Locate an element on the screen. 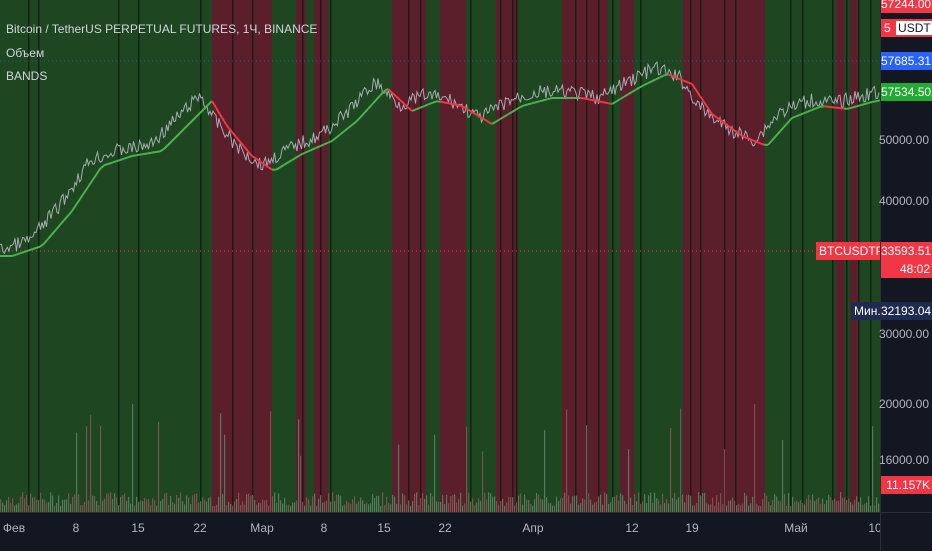 The width and height of the screenshot is (932, 551). volume-indicator-label: Объем is located at coordinates (25, 53).